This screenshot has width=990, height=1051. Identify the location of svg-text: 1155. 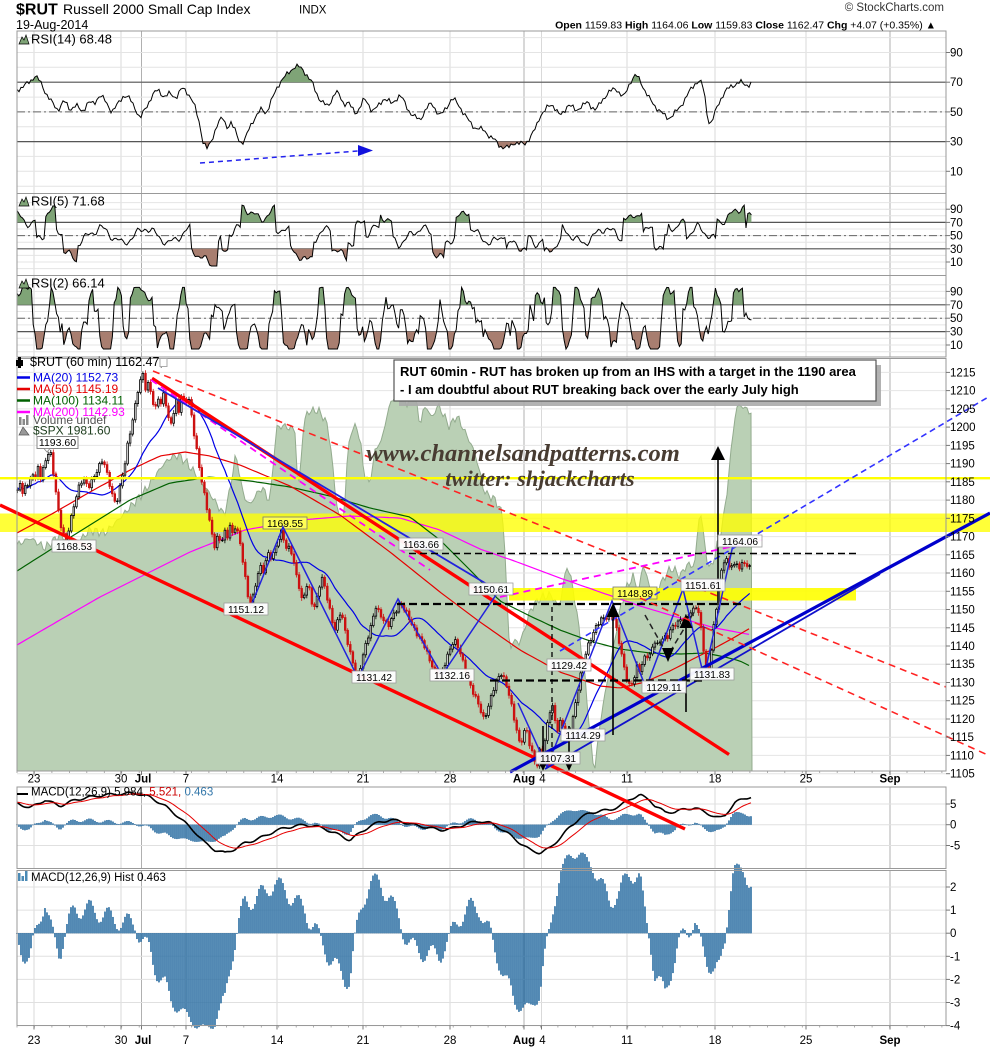
(962, 592).